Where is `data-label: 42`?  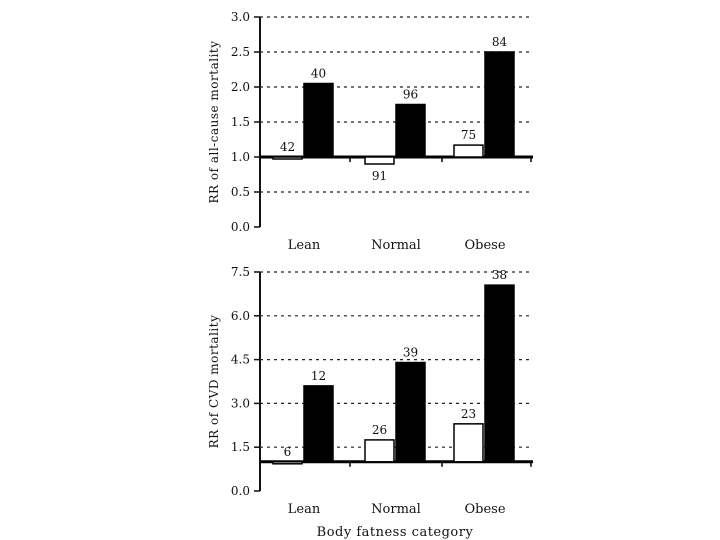 data-label: 42 is located at coordinates (287, 147).